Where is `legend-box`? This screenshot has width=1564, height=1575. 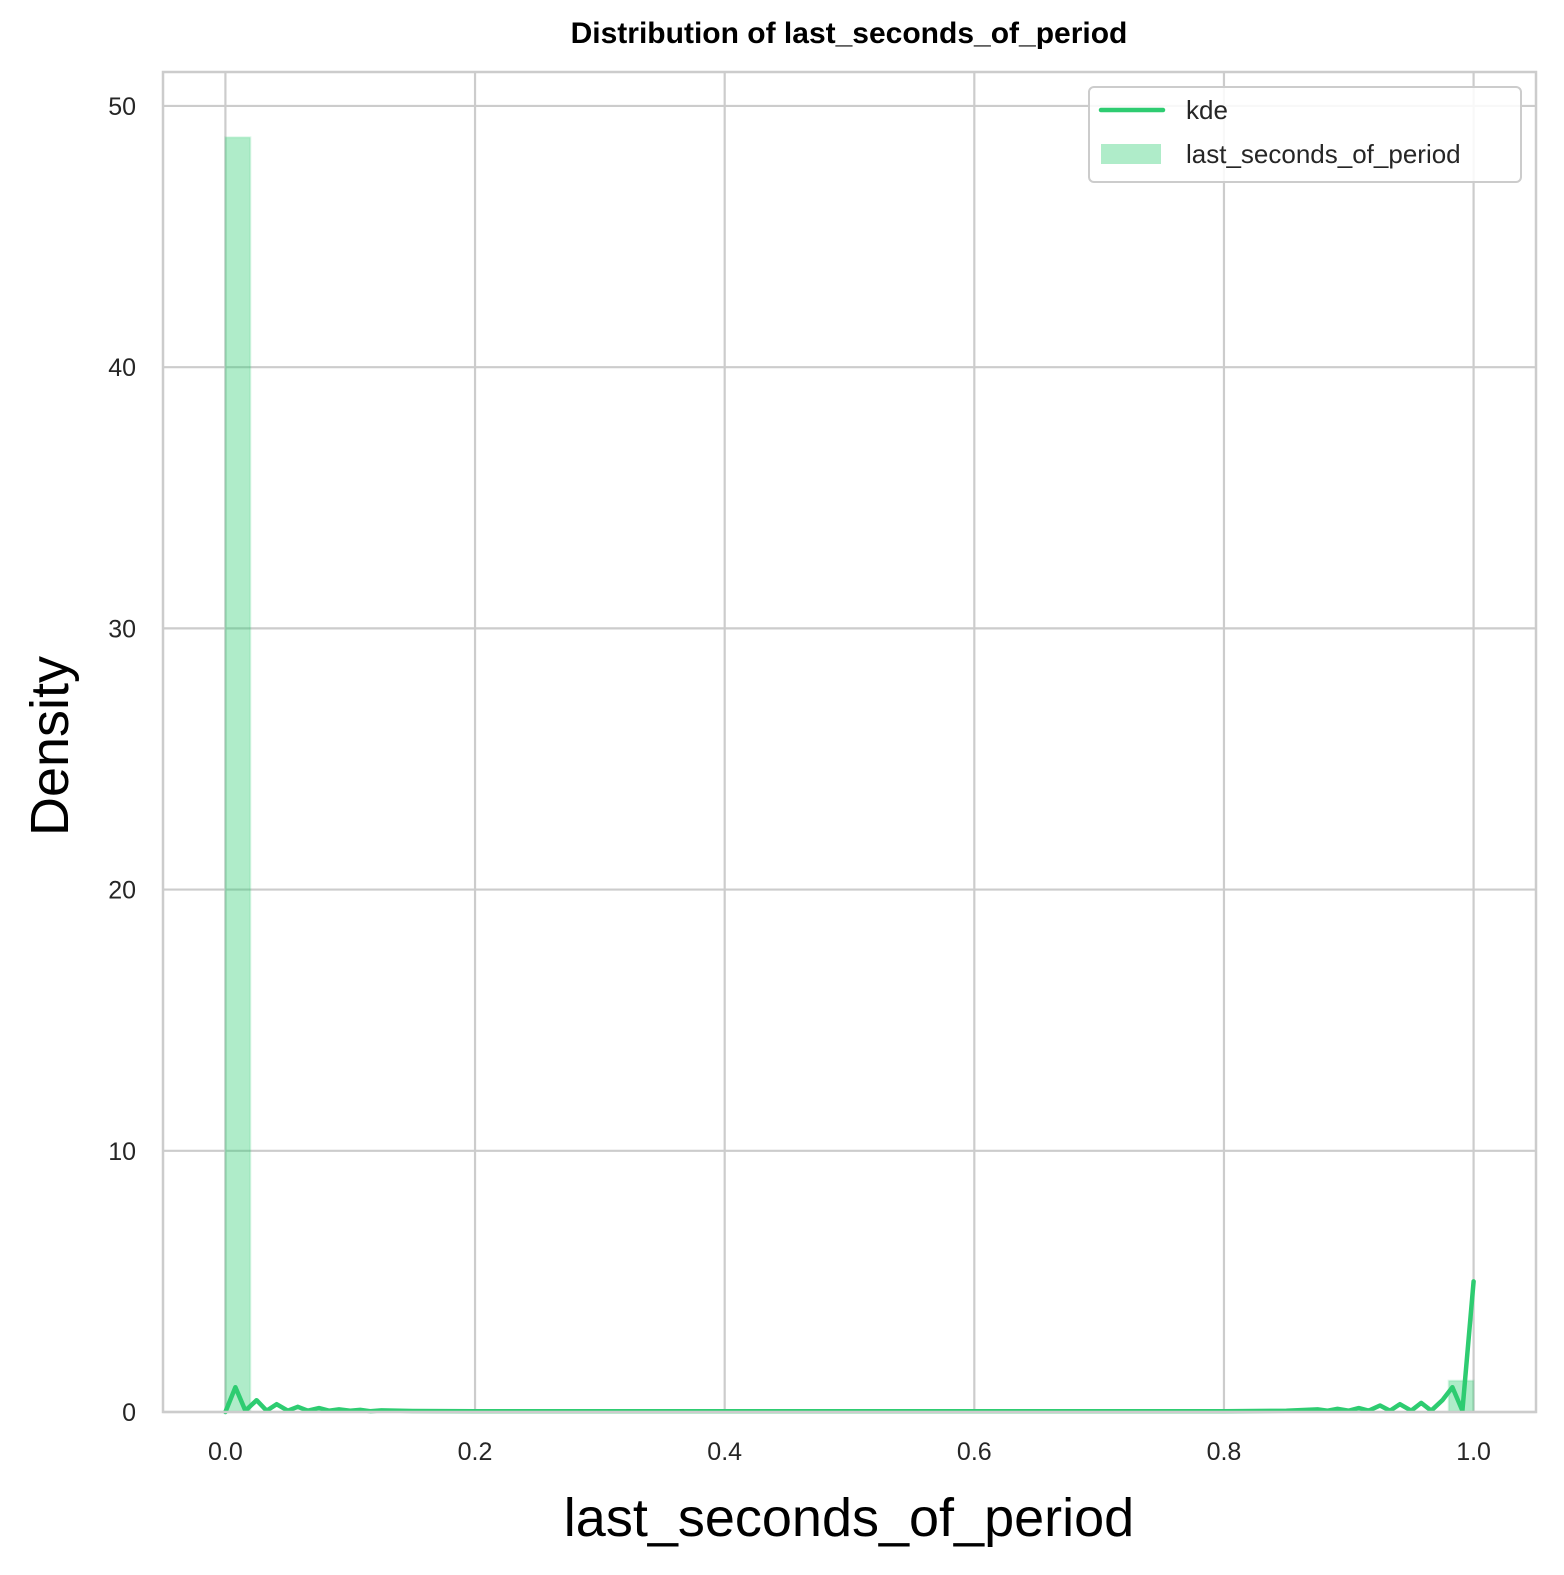 legend-box is located at coordinates (1305, 134).